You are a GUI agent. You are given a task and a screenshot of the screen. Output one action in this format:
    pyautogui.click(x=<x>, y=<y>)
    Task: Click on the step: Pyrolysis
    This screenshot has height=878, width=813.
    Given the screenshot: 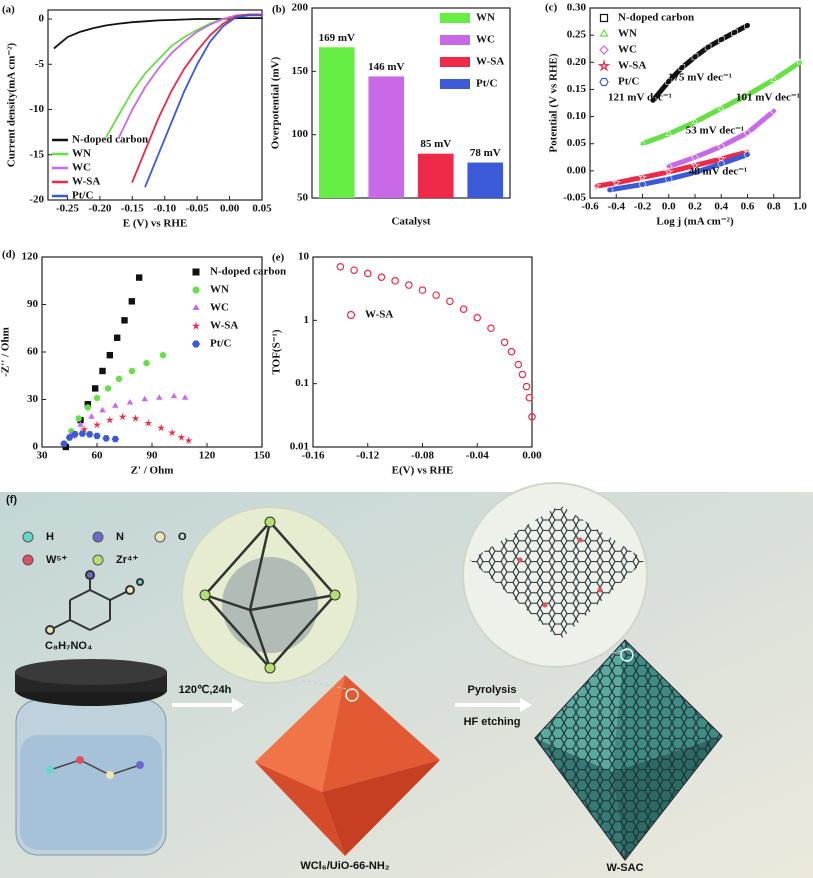 What is the action you would take?
    pyautogui.click(x=492, y=690)
    